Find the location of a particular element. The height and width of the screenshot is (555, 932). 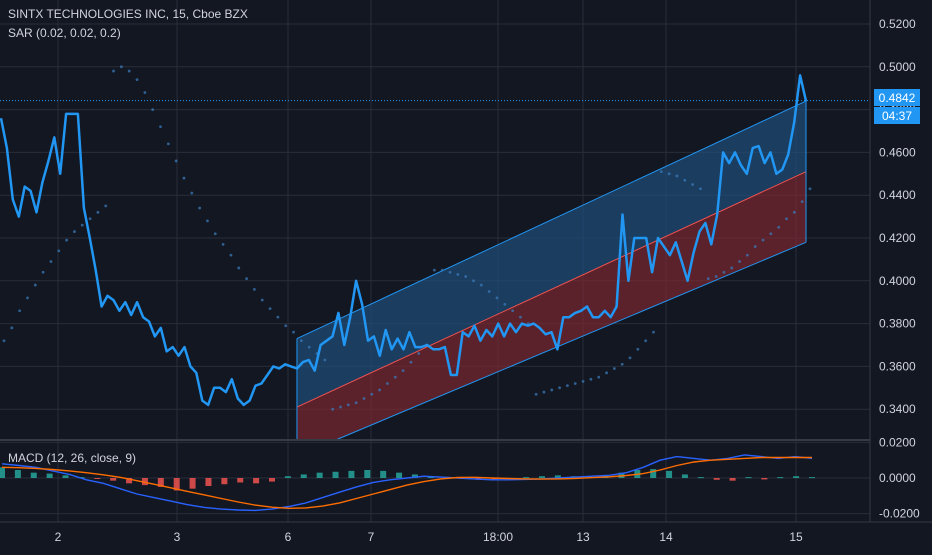

x-tick-label: 13 is located at coordinates (583, 537).